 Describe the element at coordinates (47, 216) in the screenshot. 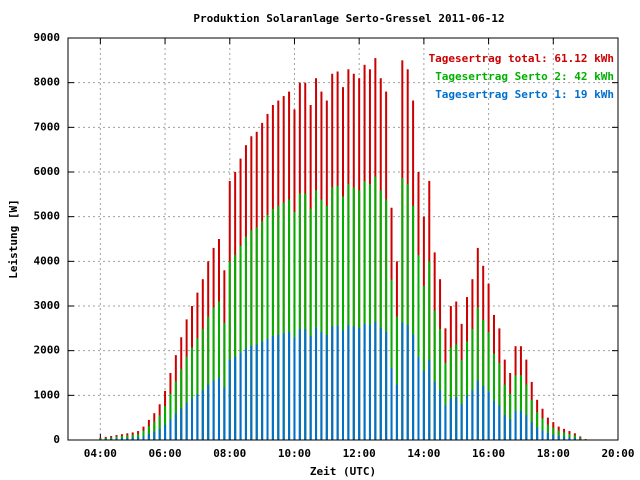

I see `y-tick-label: 5000` at that location.